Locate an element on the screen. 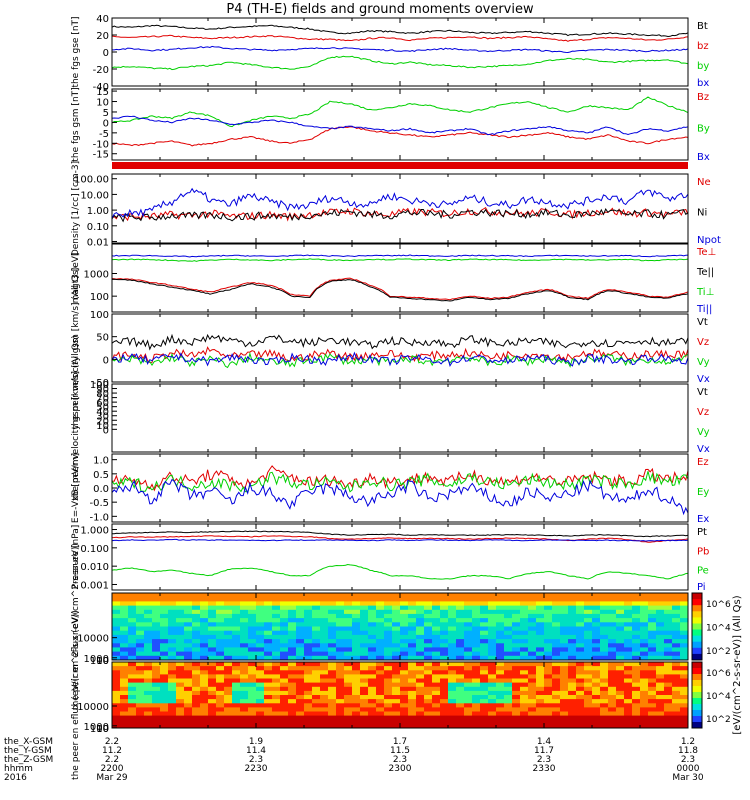  series-line-bx is located at coordinates (400, 49).